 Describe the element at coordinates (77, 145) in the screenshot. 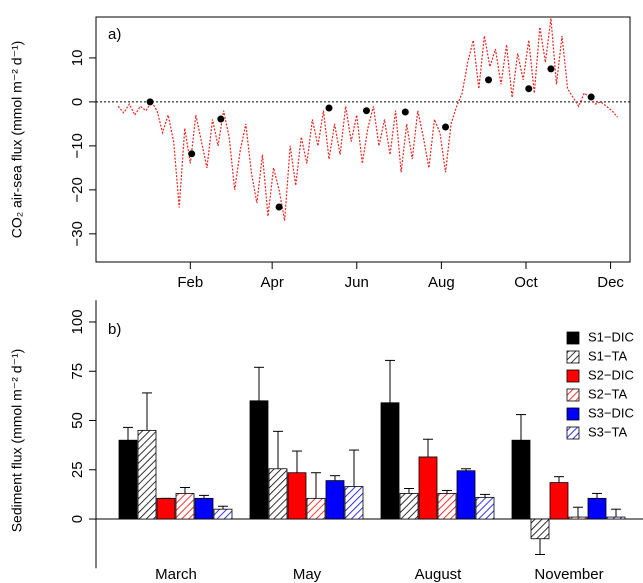

I see `y-tick-label: −10` at that location.